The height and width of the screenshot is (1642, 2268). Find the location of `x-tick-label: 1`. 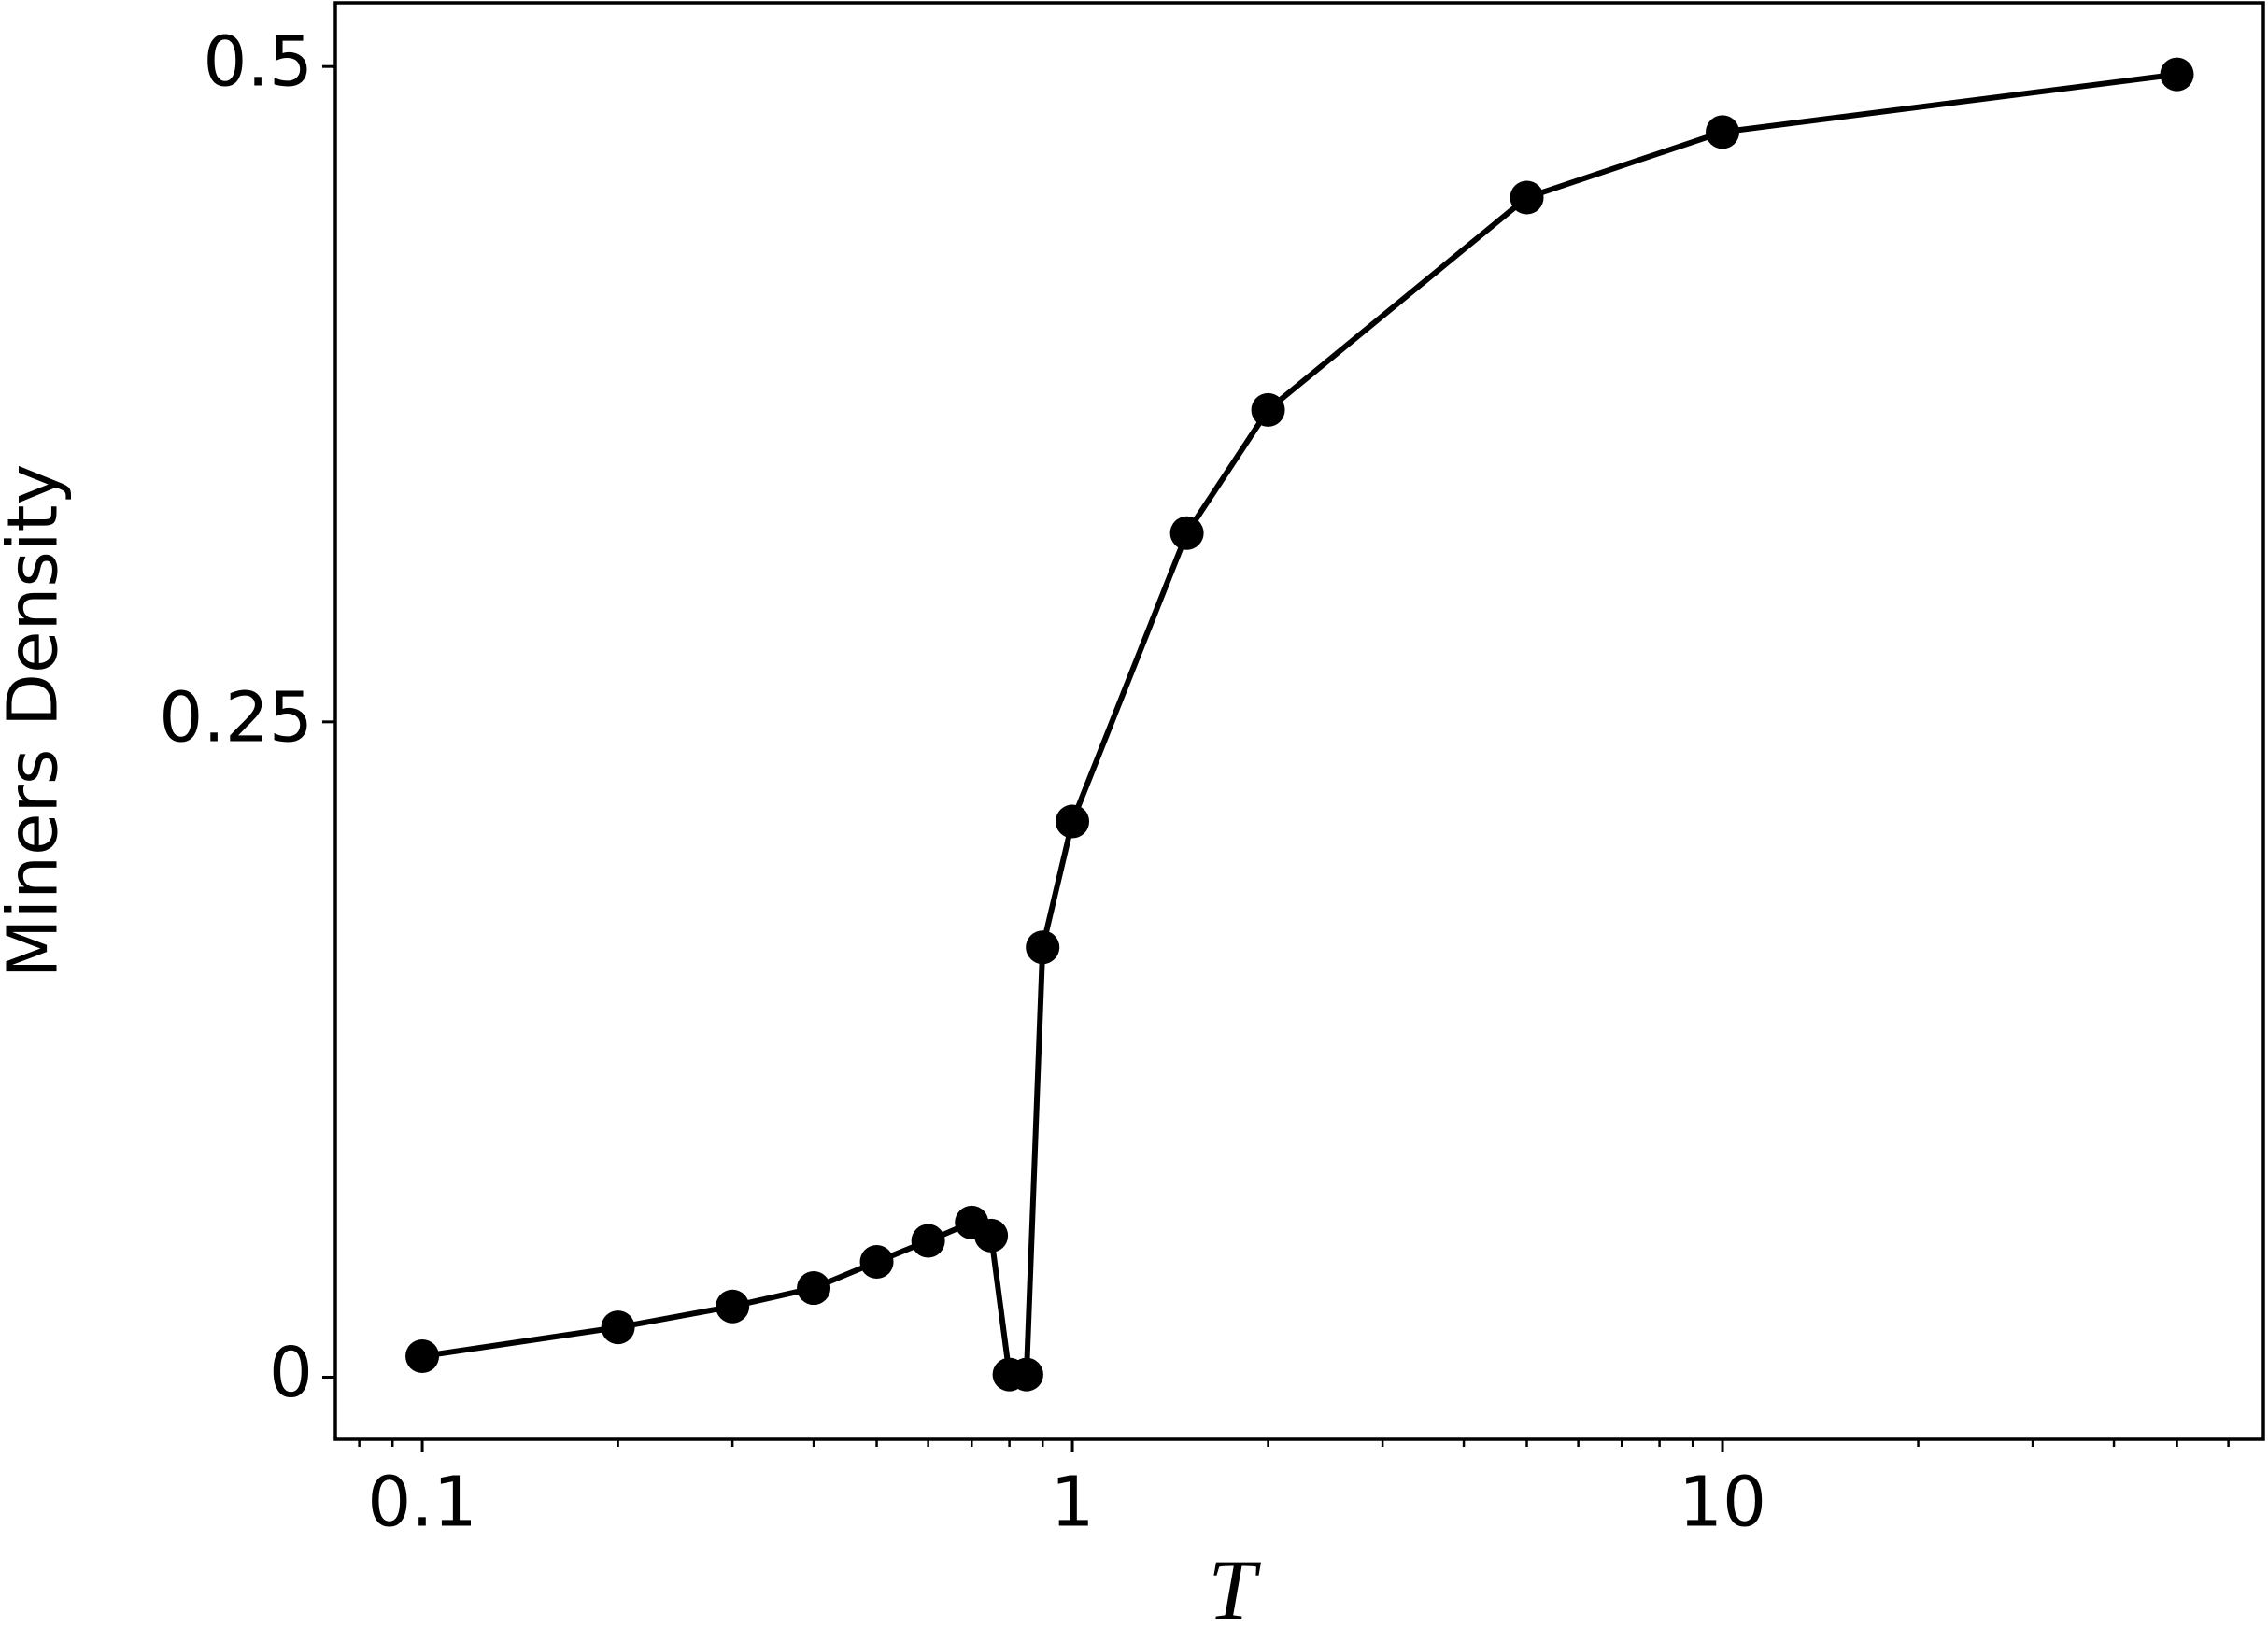

x-tick-label: 1 is located at coordinates (1072, 1503).